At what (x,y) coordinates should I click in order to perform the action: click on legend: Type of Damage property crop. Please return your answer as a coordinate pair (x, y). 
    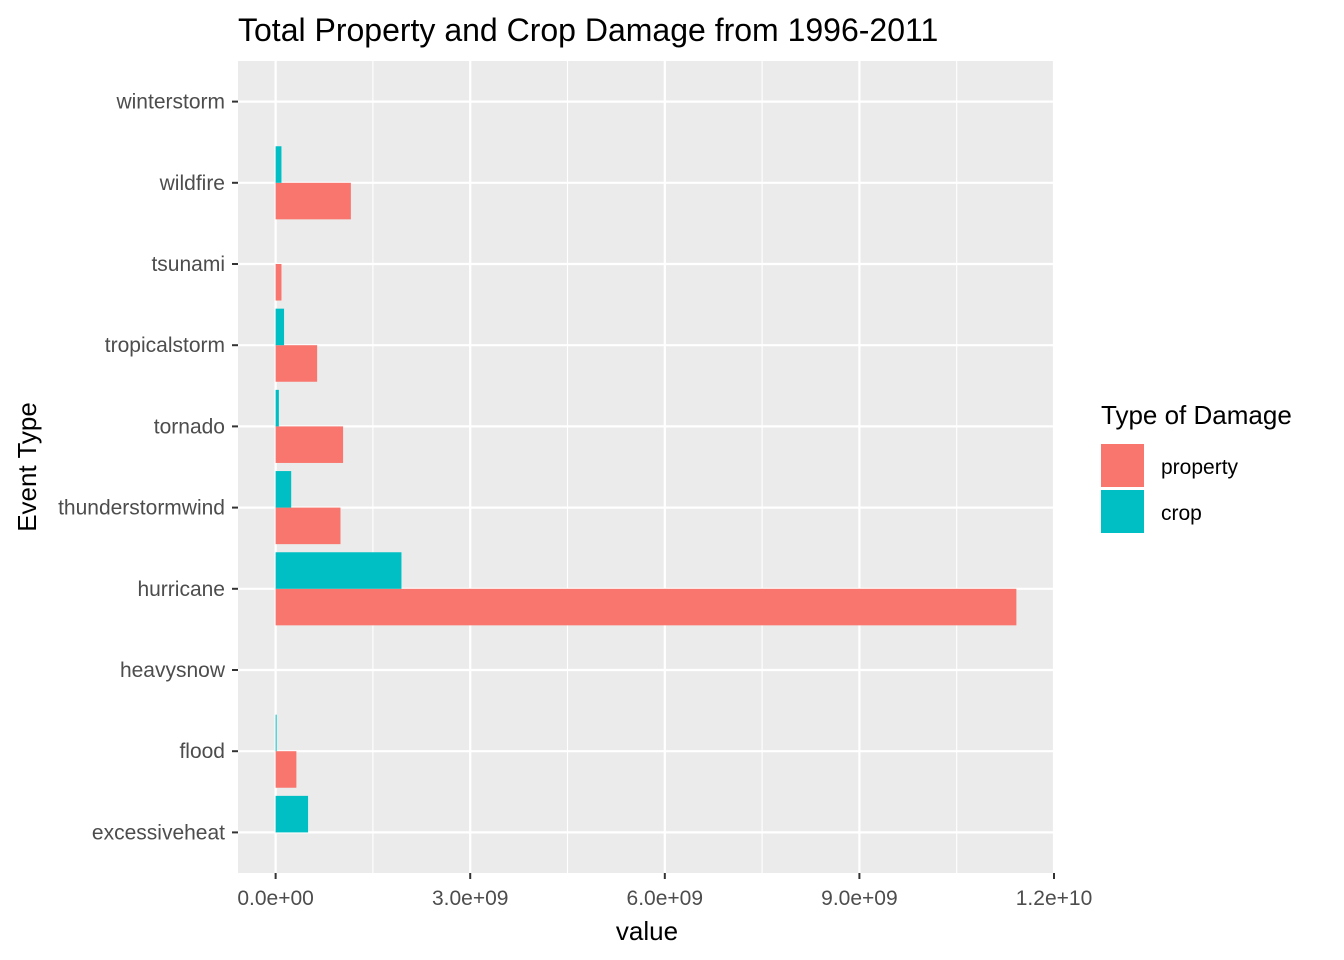
    Looking at the image, I should click on (1196, 466).